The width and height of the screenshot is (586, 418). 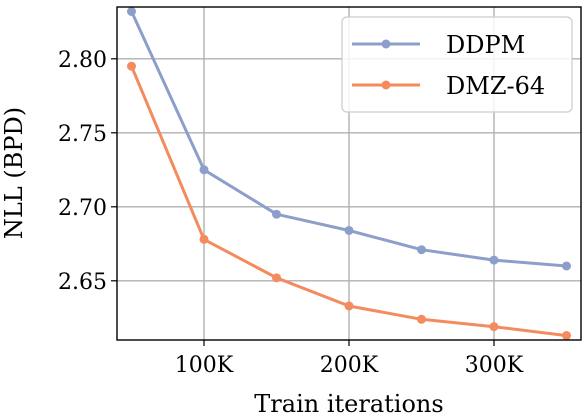 I want to click on legend-label-ddpm: DDPM, so click(x=485, y=45).